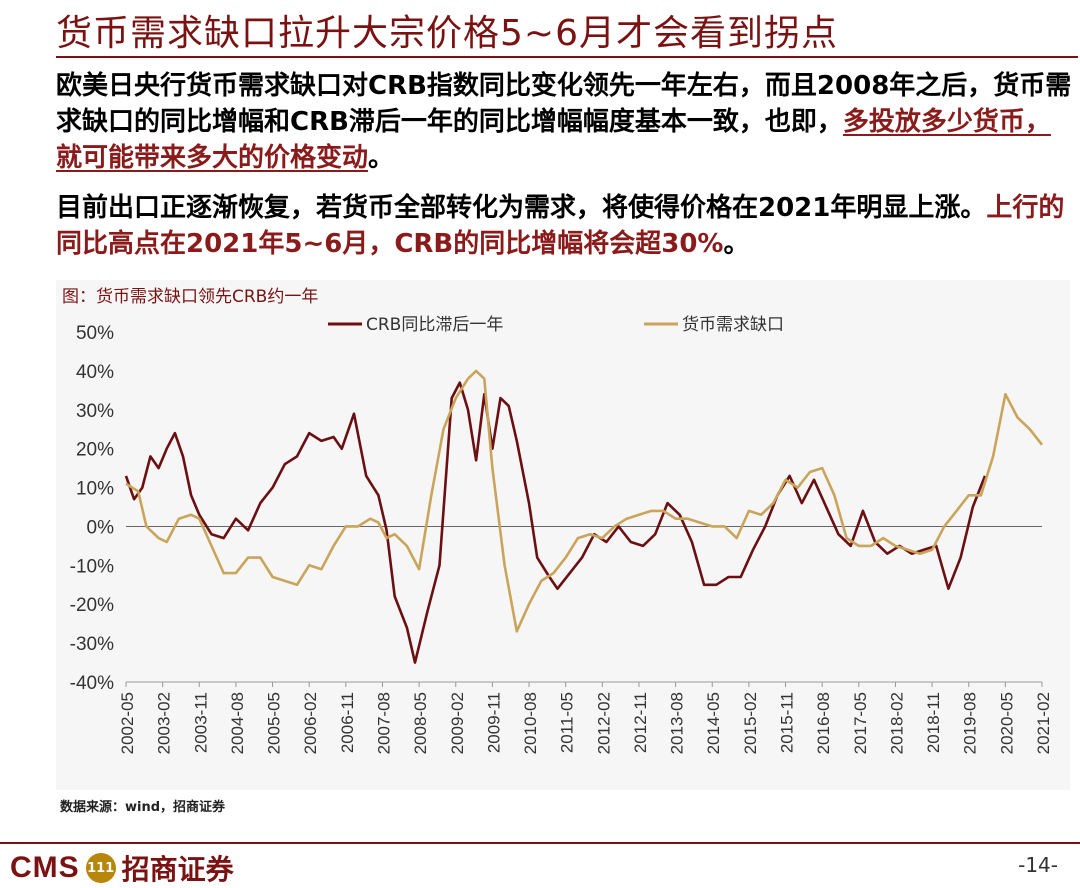 The width and height of the screenshot is (1080, 888). What do you see at coordinates (143, 807) in the screenshot?
I see `data-source: 数据来源：wind，招商证券` at bounding box center [143, 807].